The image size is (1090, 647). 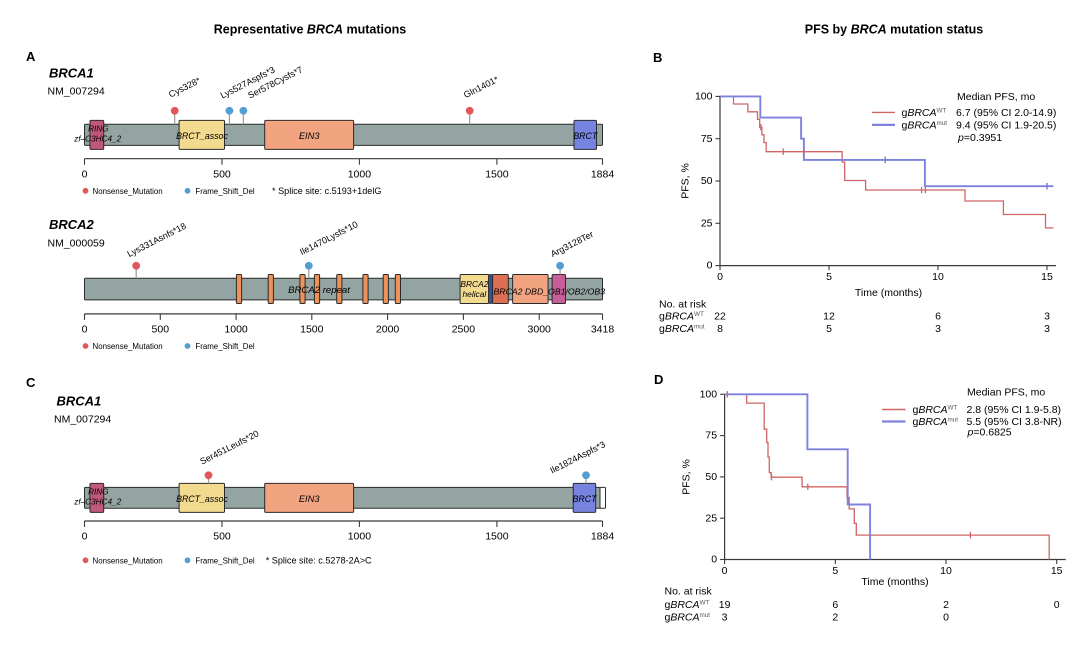 What do you see at coordinates (310, 30) in the screenshot?
I see `svg-text: Representative BRCA mutations` at bounding box center [310, 30].